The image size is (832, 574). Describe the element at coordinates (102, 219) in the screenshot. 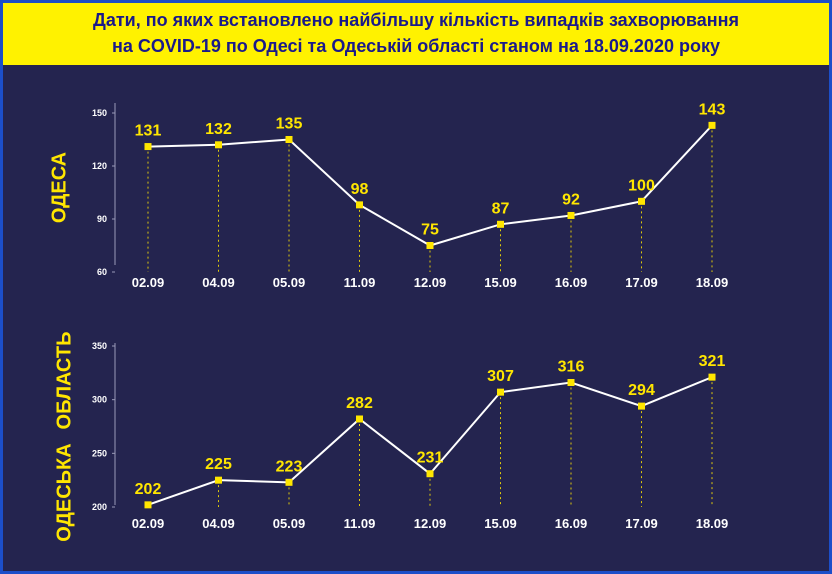

I see `odesa-y-tick-label: 90` at that location.